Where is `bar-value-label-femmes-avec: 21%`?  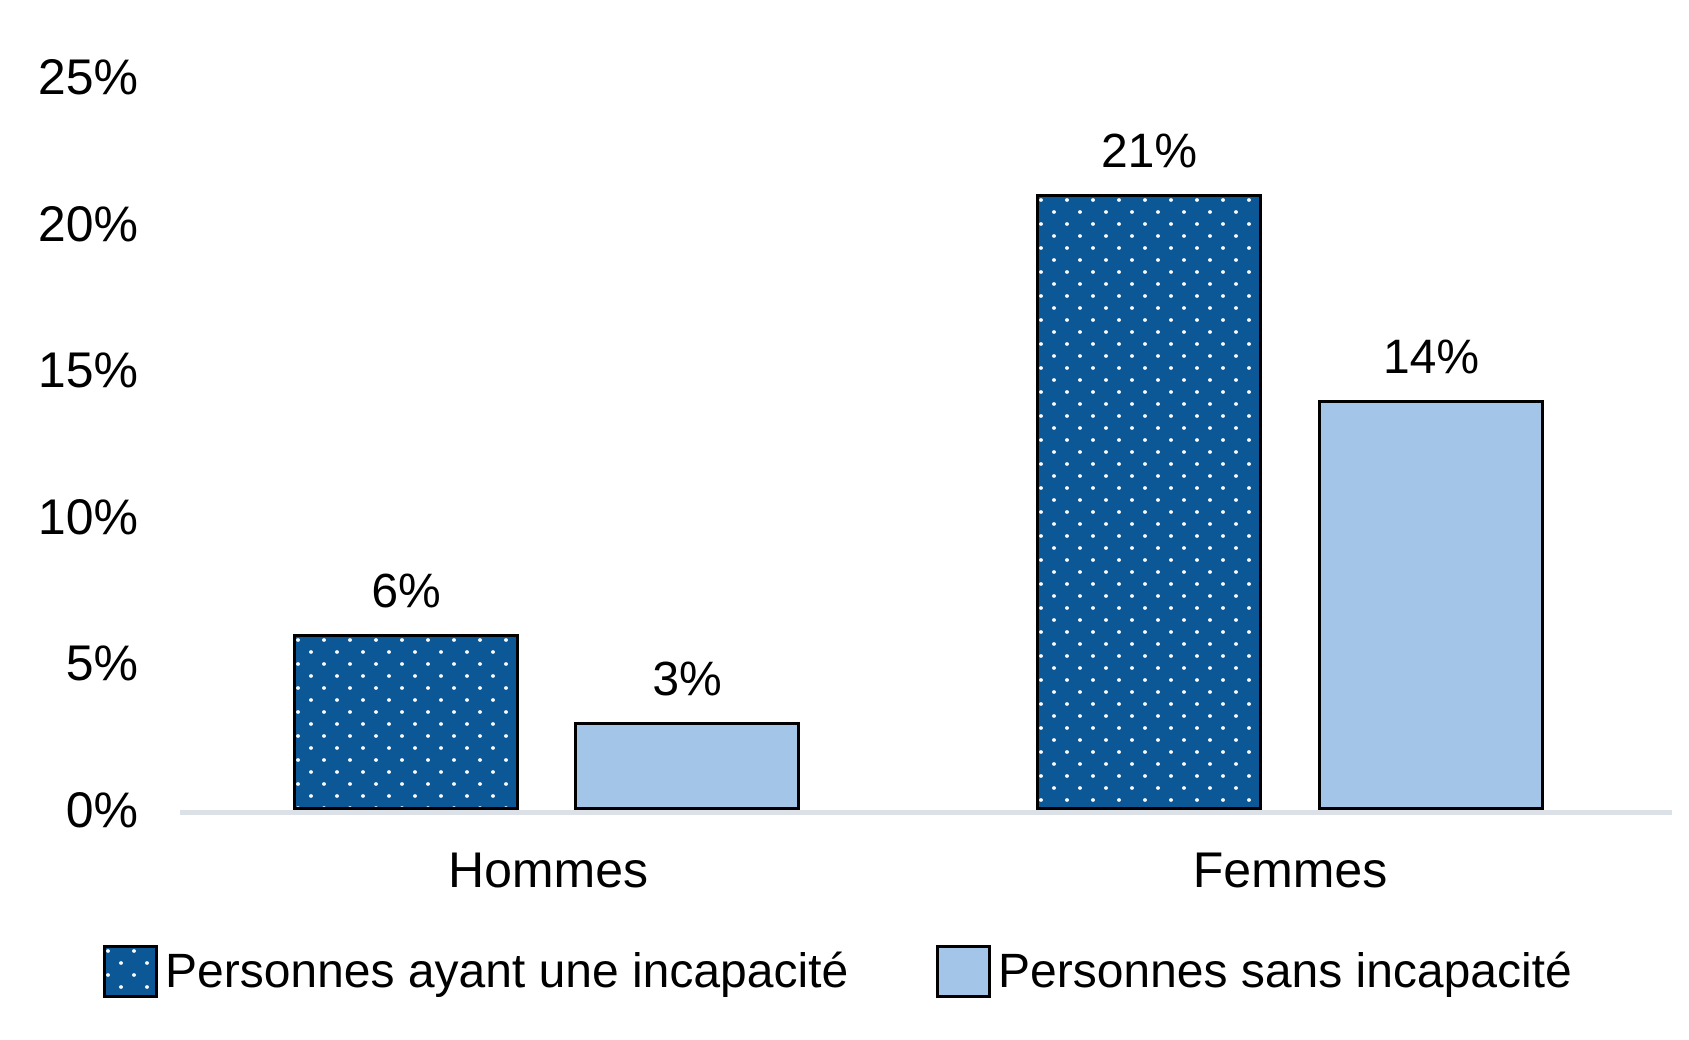
bar-value-label-femmes-avec: 21% is located at coordinates (1149, 151).